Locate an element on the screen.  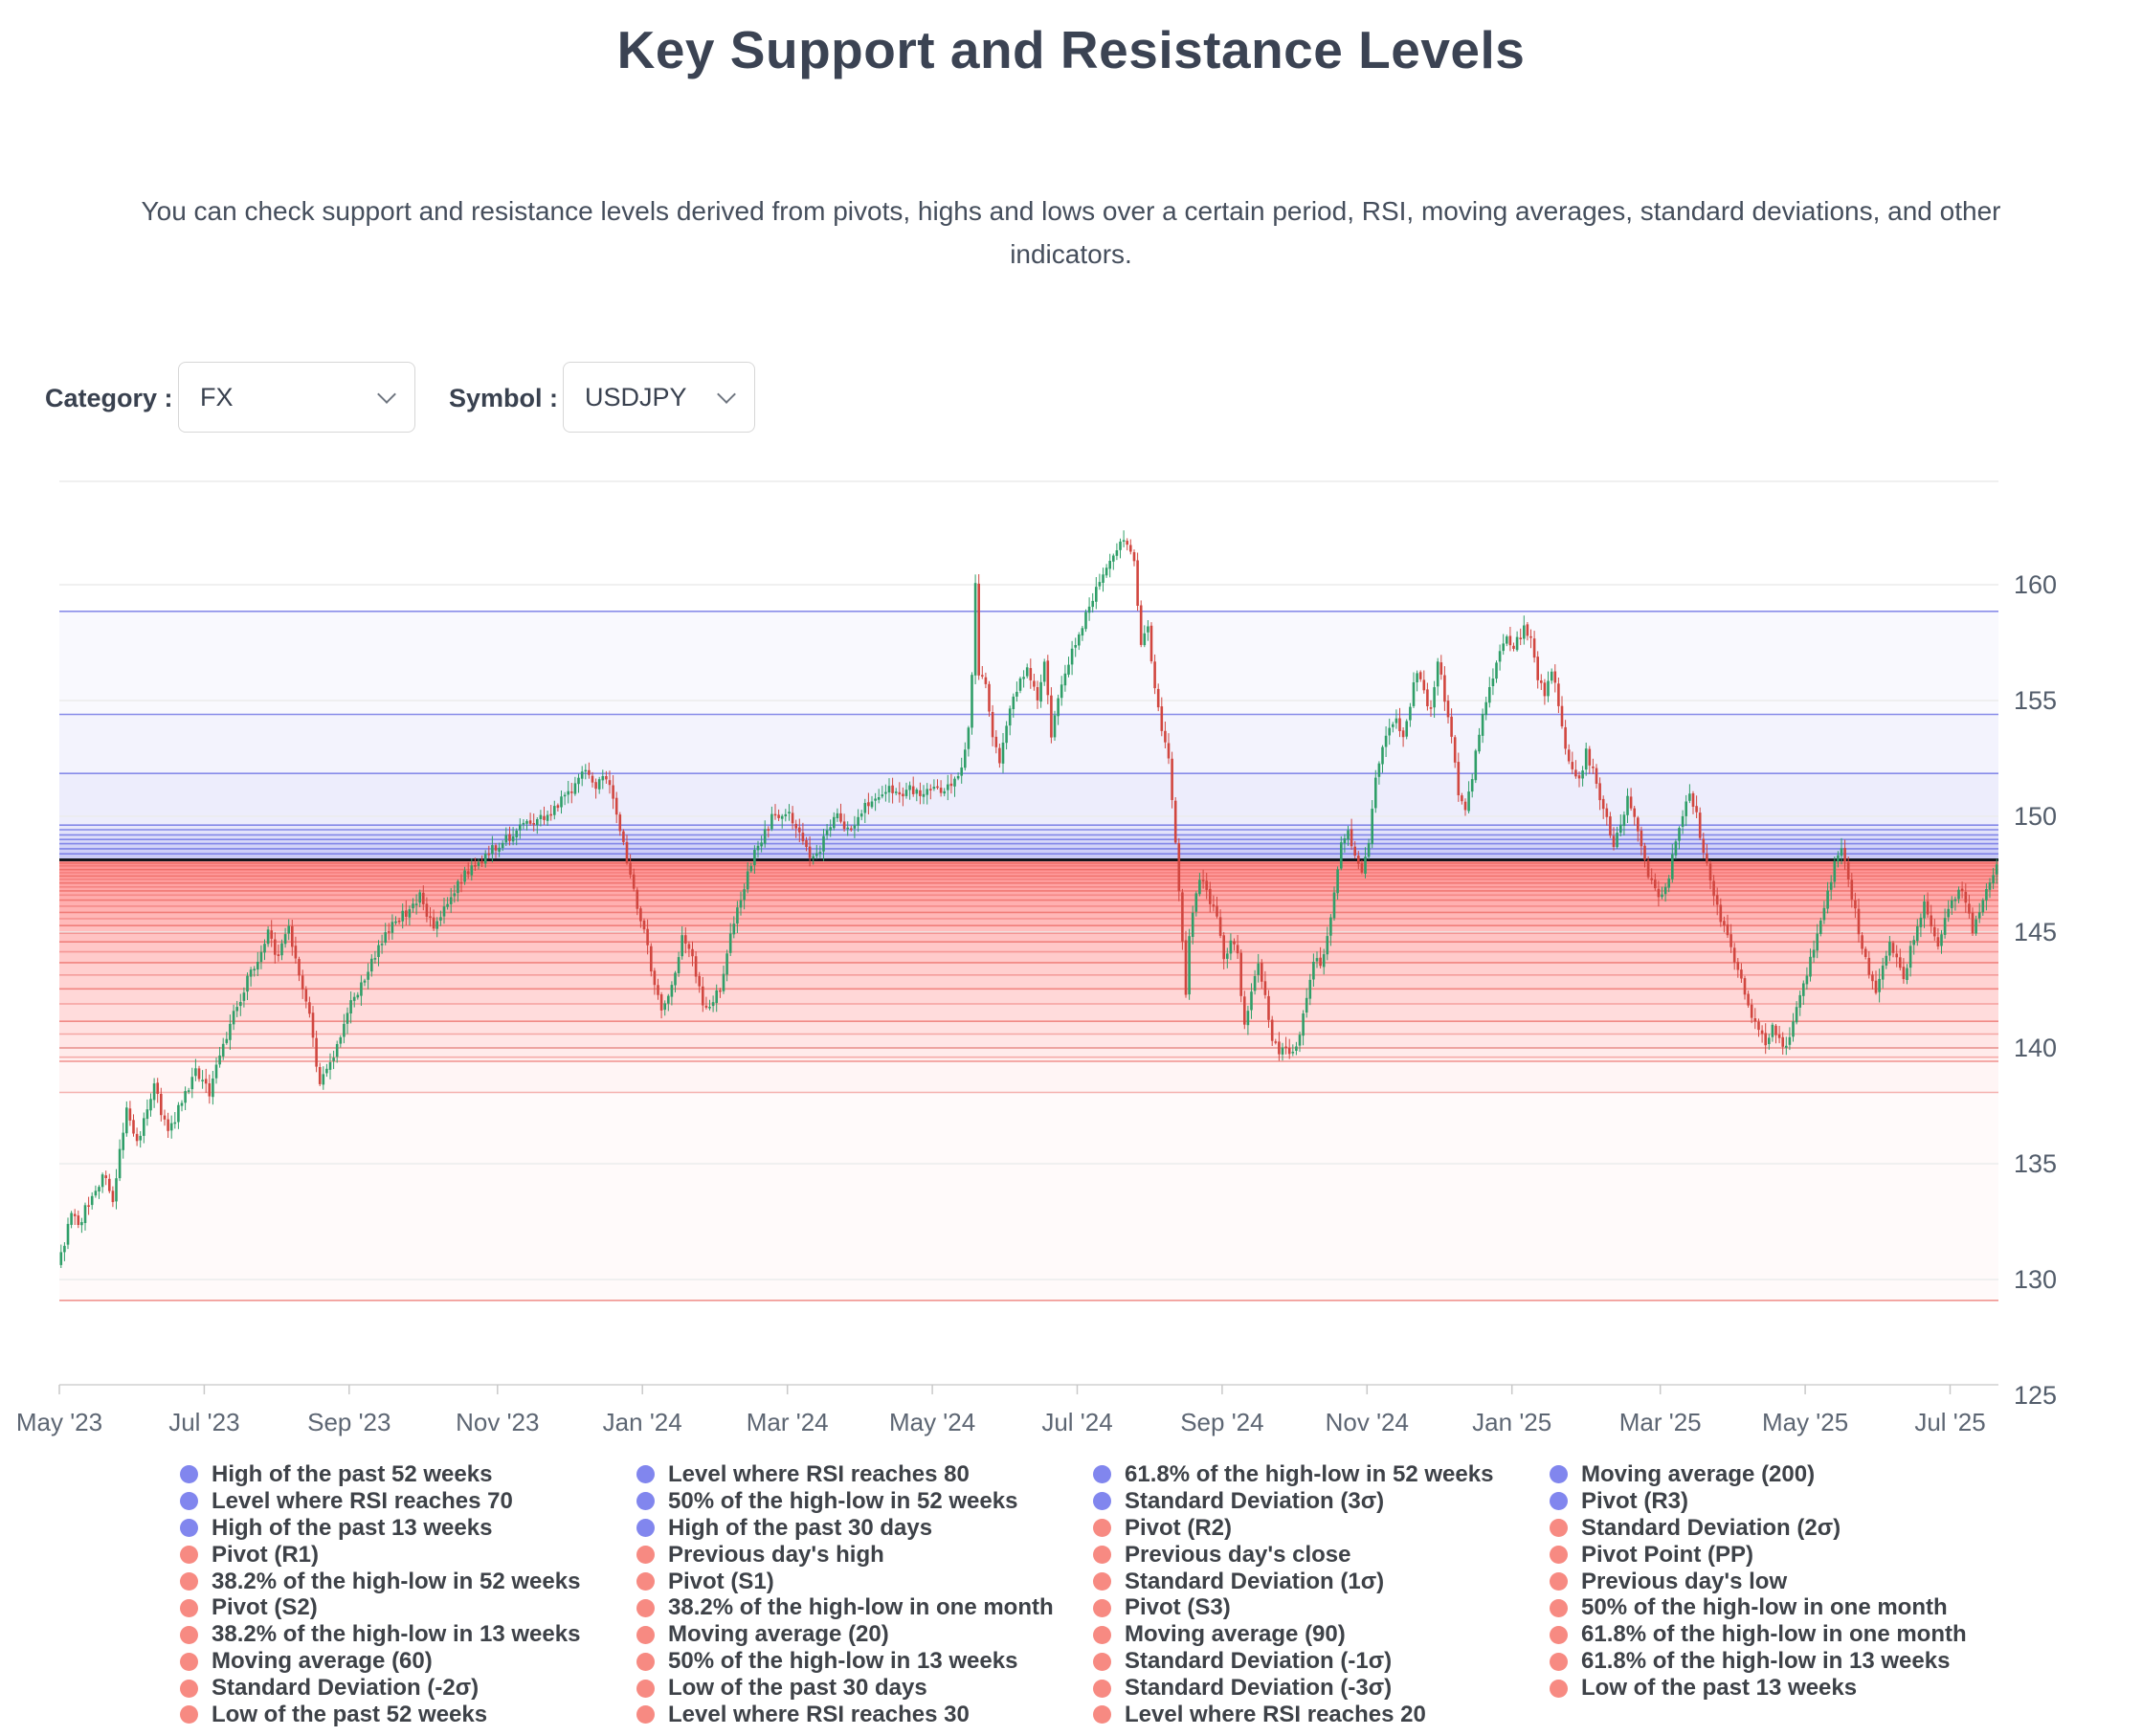
legend-label: Pivot Point (PP) is located at coordinates (1667, 1554).